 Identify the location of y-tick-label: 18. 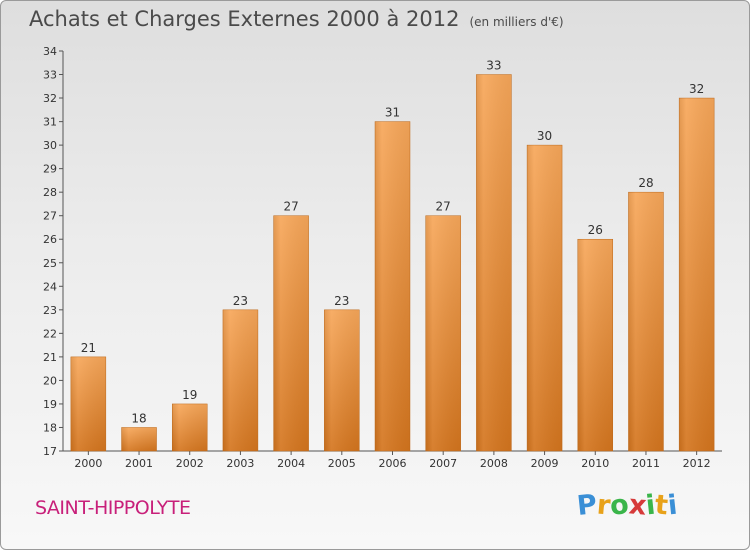
(50, 427).